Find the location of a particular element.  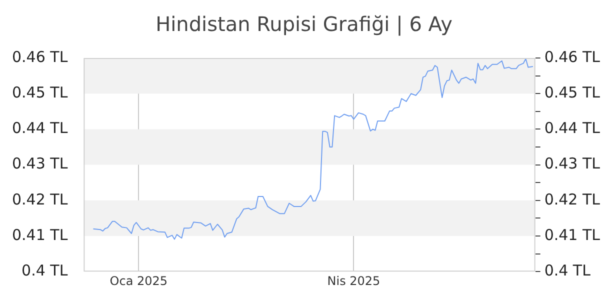

x-tick-label: Oca 2025 is located at coordinates (139, 281).